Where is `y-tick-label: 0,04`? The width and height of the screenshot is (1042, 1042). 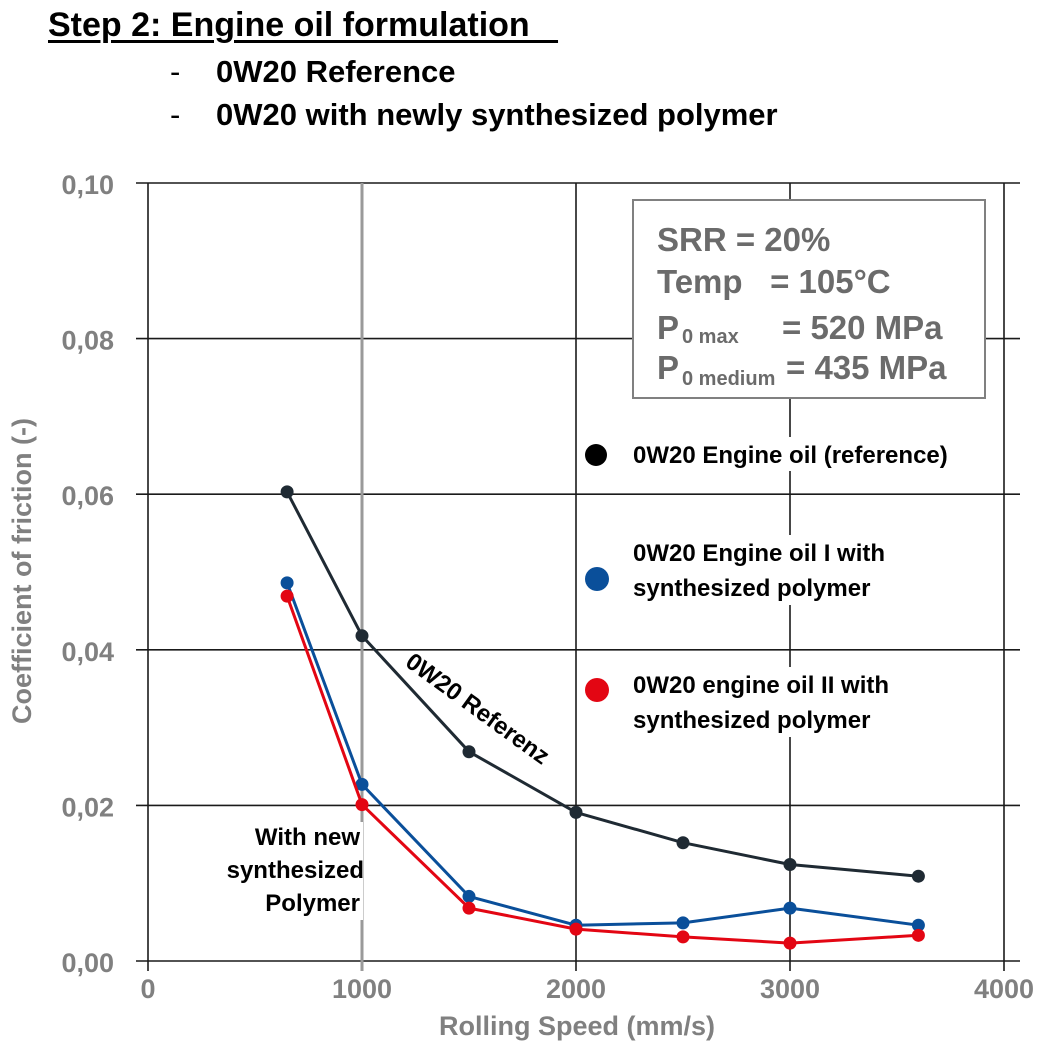 y-tick-label: 0,04 is located at coordinates (87, 652).